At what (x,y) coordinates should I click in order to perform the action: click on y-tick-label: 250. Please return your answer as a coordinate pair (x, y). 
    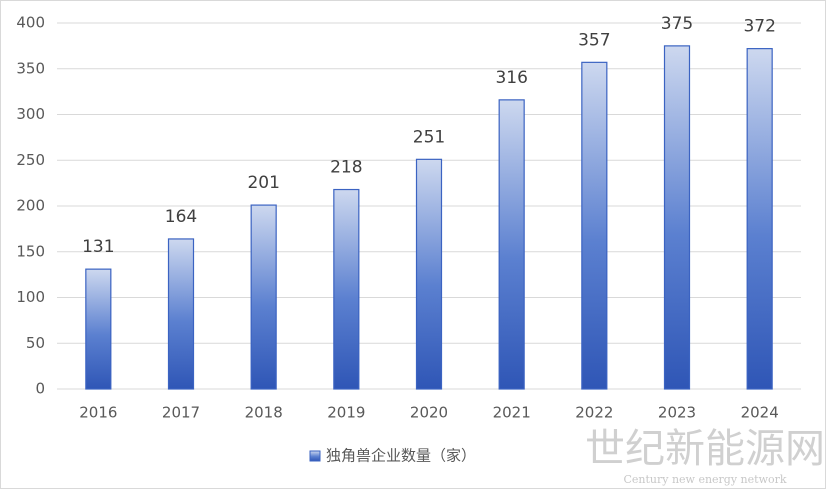
    Looking at the image, I should click on (30, 160).